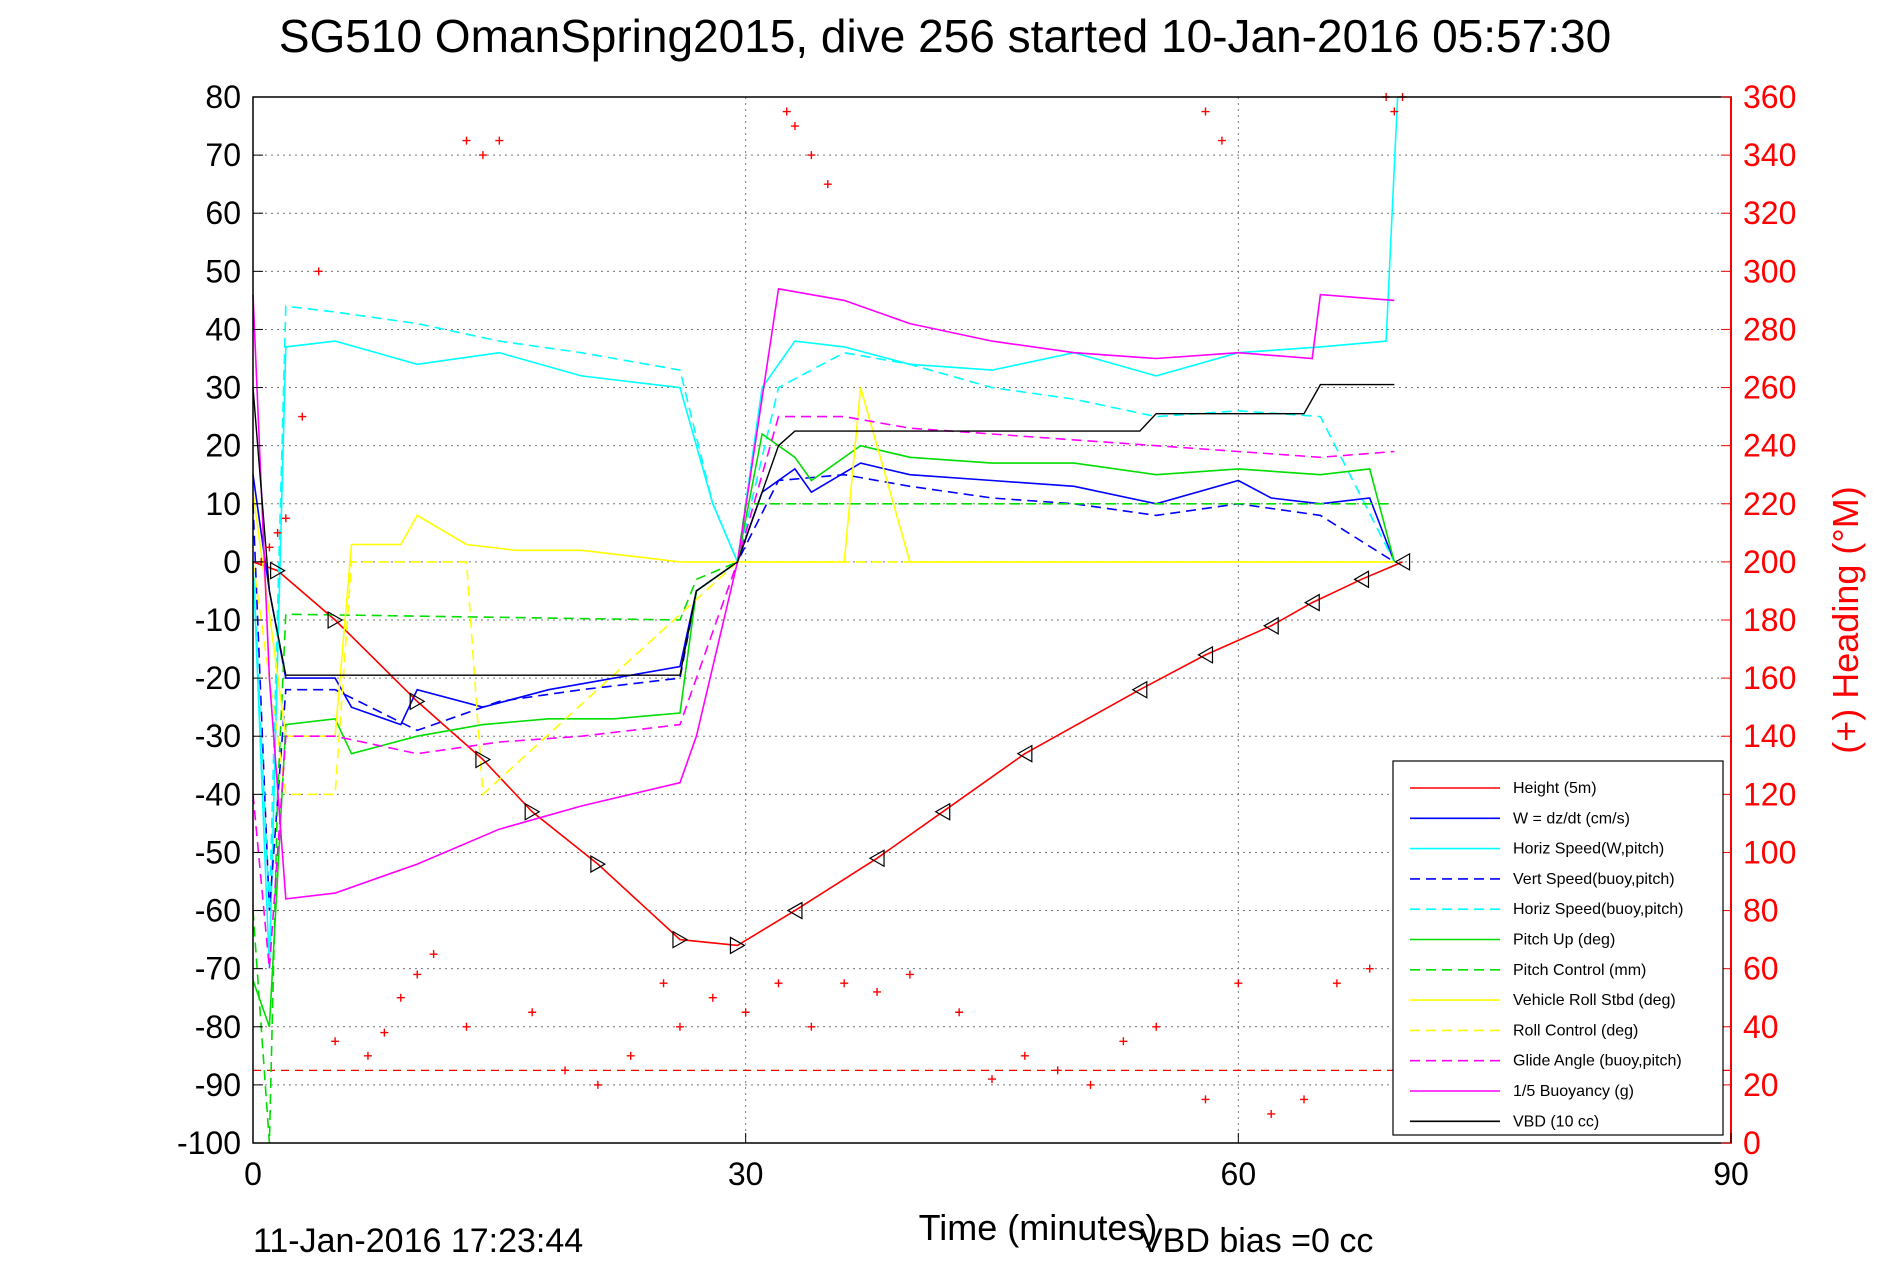 The height and width of the screenshot is (1262, 1891). I want to click on y-tick-label: 30, so click(223, 388).